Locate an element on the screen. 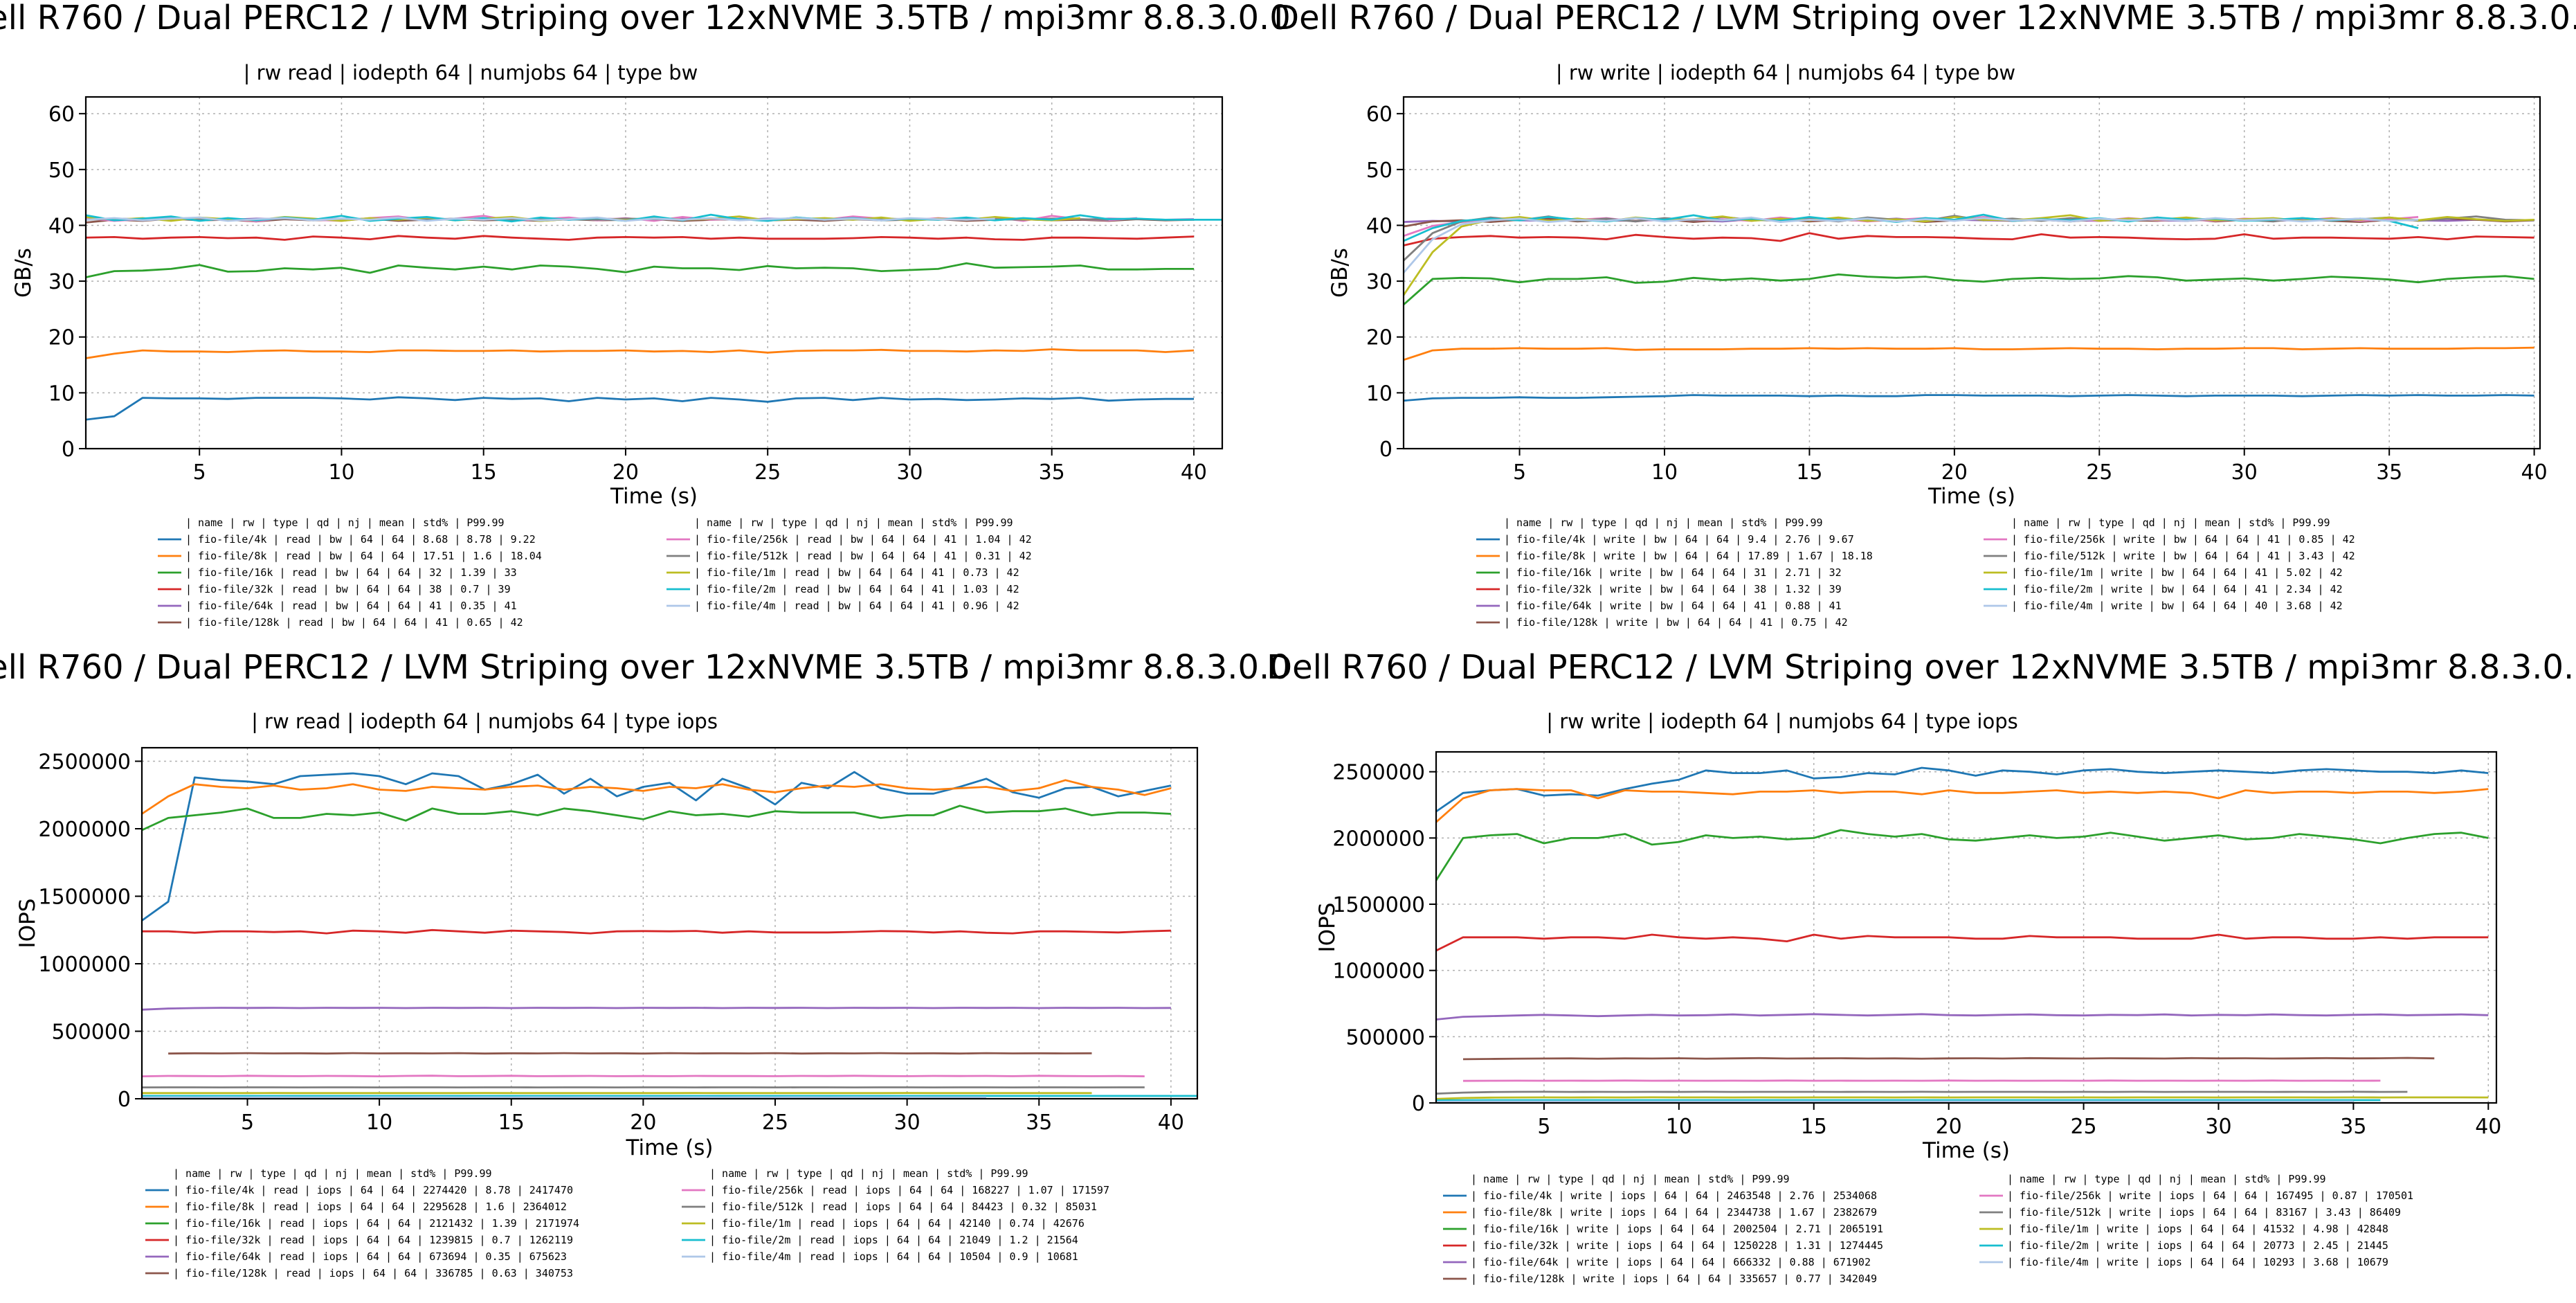 This screenshot has height=1303, width=2576. y-tick-label: 1000000 is located at coordinates (84, 965).